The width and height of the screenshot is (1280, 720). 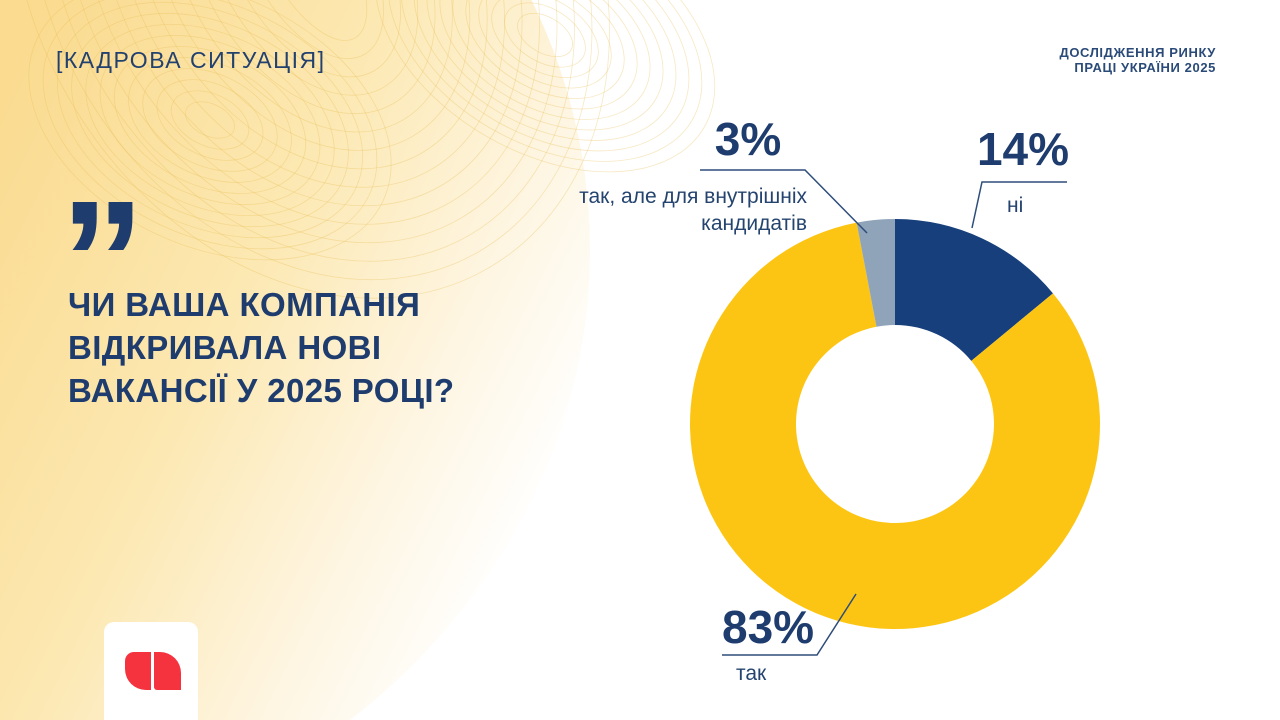 What do you see at coordinates (748, 139) in the screenshot?
I see `callout-value-3pct: 3%` at bounding box center [748, 139].